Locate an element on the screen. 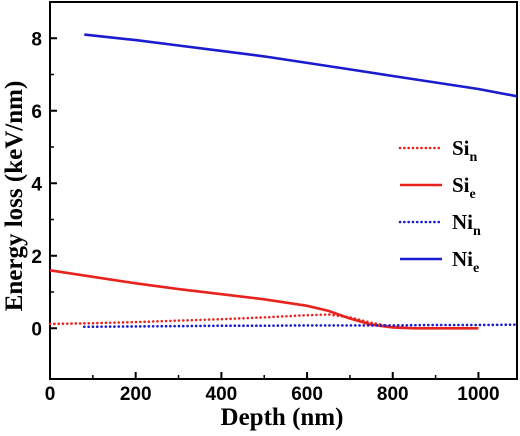 The image size is (520, 436). x-axis-title: Depth (nm) is located at coordinates (282, 417).